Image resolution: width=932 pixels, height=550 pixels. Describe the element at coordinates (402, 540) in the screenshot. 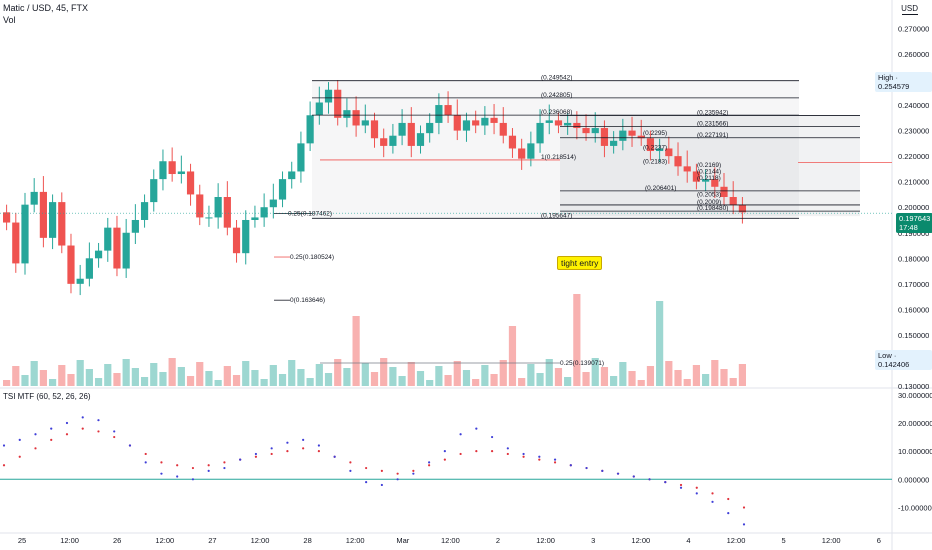

I see `time-tick-label: Mar` at that location.